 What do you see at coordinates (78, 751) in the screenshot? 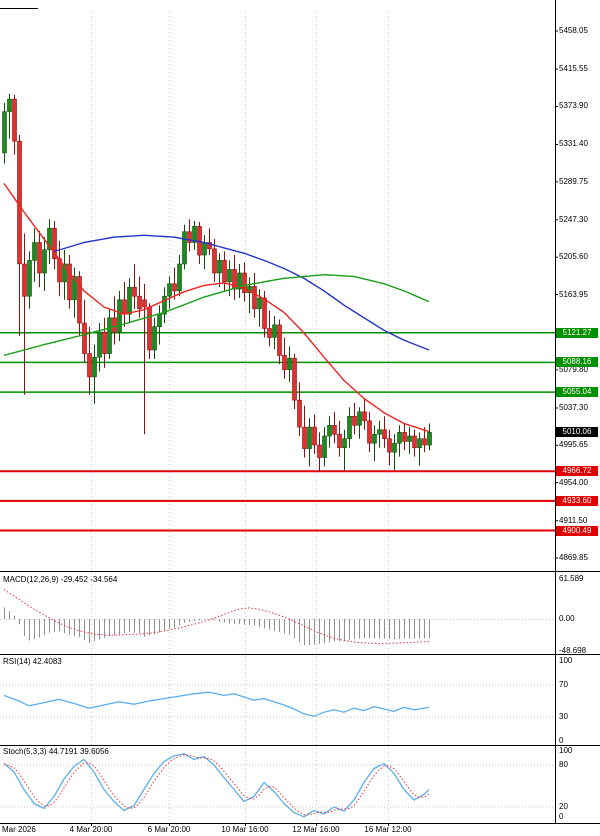
I see `stoch-values: 44.7191 39.6056` at bounding box center [78, 751].